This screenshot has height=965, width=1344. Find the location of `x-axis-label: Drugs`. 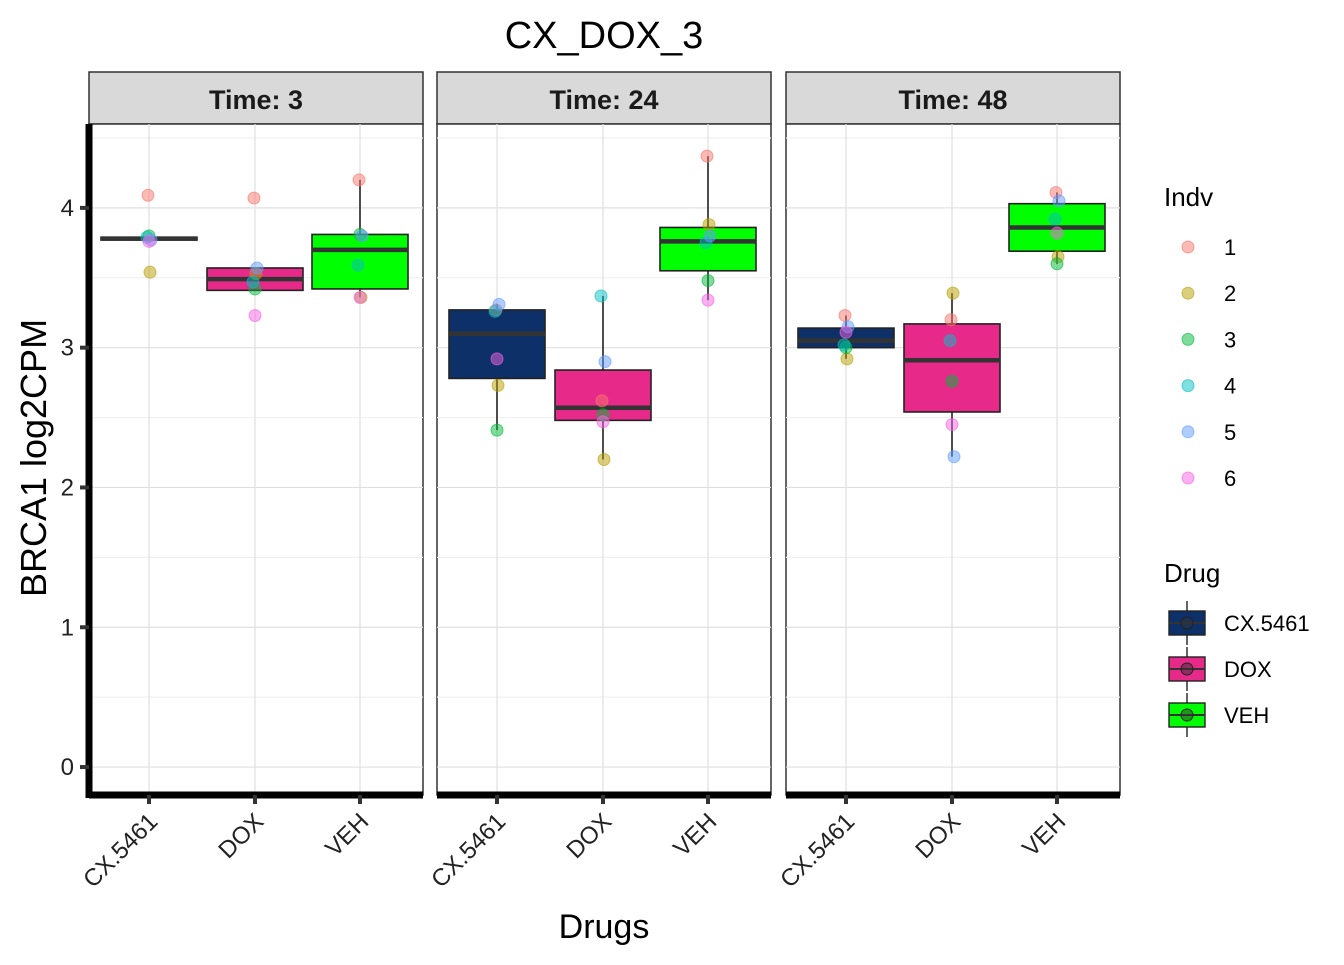

x-axis-label: Drugs is located at coordinates (604, 927).